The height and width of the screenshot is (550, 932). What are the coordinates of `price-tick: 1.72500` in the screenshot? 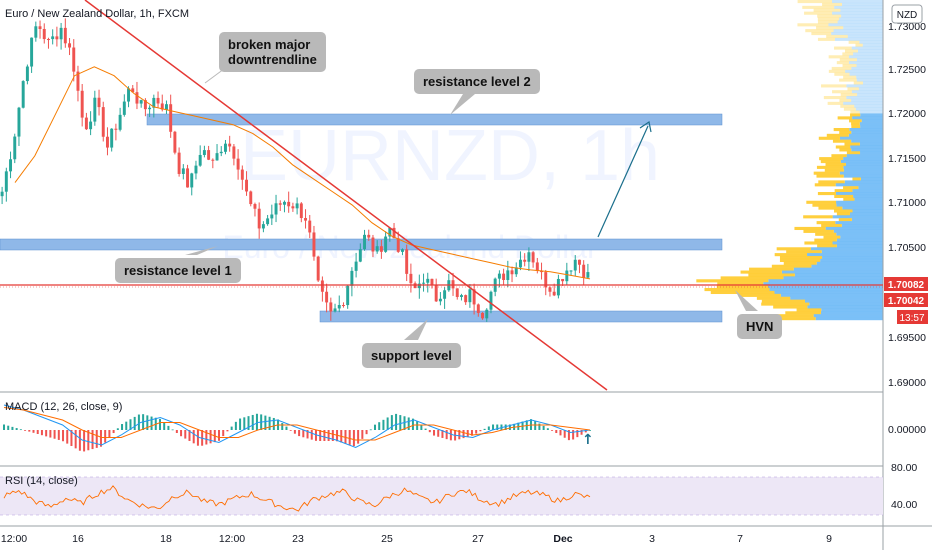 It's located at (907, 70).